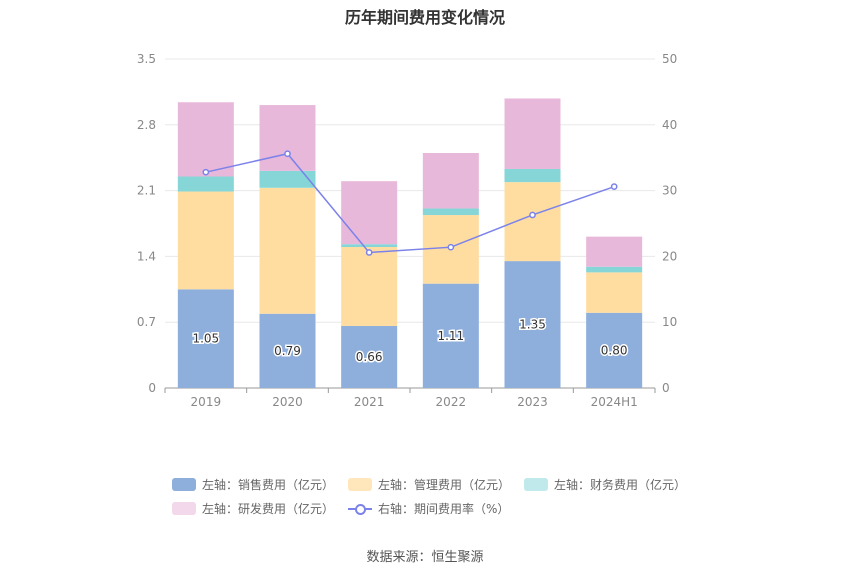  What do you see at coordinates (424, 17) in the screenshot?
I see `chart-title: 历年期间费用变化情况` at bounding box center [424, 17].